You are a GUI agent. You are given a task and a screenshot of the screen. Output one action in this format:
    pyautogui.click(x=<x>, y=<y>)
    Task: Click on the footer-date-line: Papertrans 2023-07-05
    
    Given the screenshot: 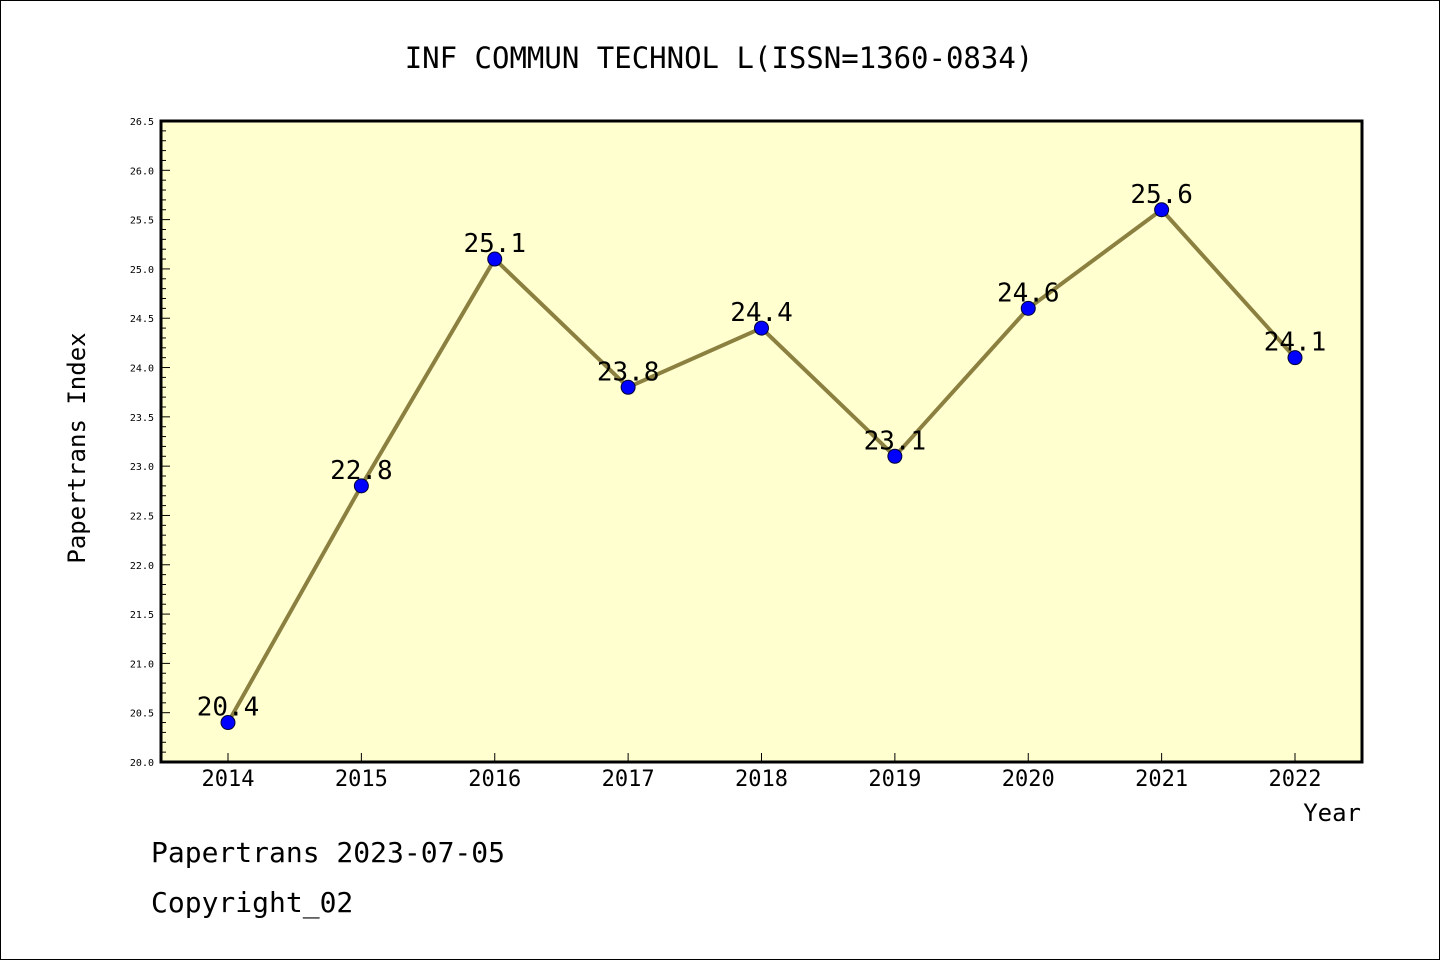 What is the action you would take?
    pyautogui.click(x=328, y=852)
    